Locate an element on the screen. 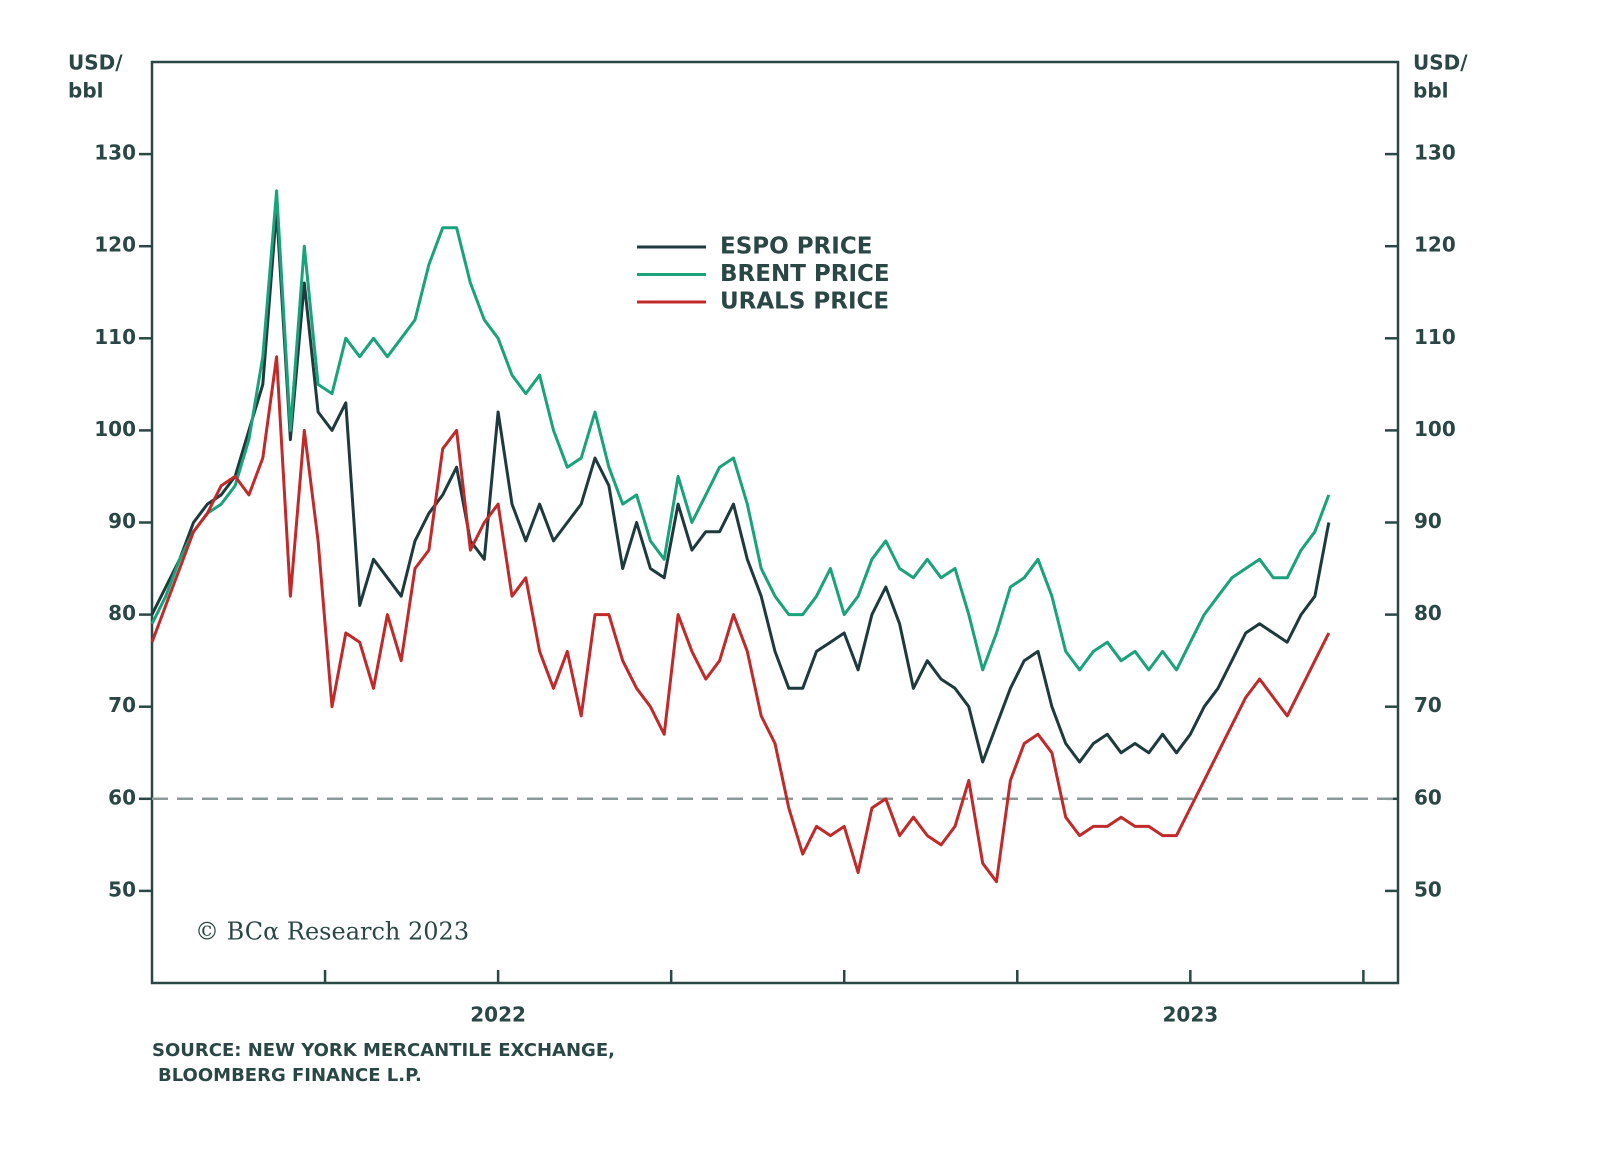 This screenshot has width=1600, height=1153. y-tick-label: 80 is located at coordinates (122, 613).